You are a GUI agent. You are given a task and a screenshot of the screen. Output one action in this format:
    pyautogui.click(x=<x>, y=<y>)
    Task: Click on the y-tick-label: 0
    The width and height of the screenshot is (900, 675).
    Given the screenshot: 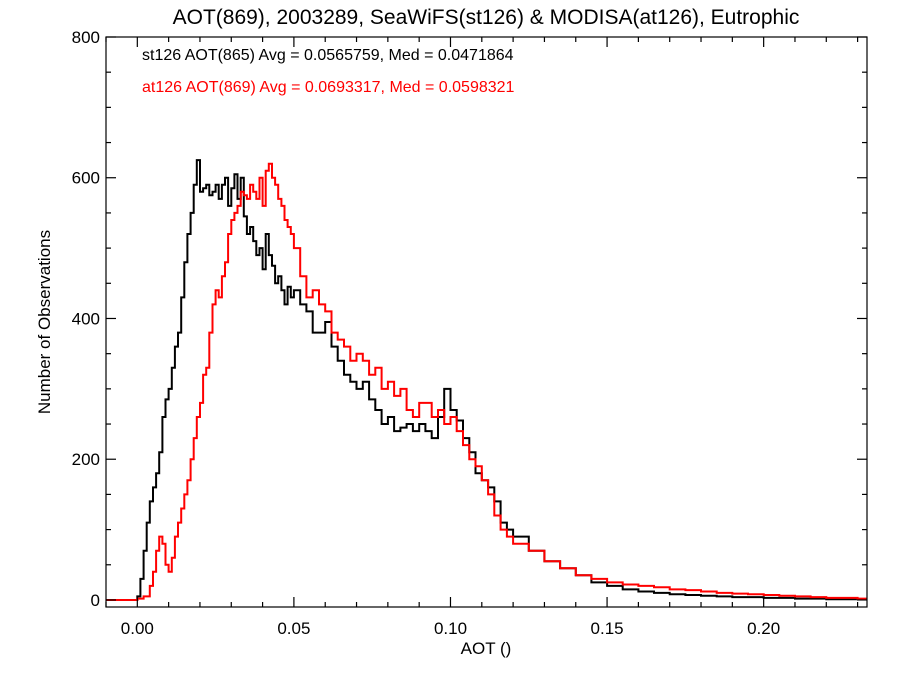 What is the action you would take?
    pyautogui.click(x=95, y=600)
    